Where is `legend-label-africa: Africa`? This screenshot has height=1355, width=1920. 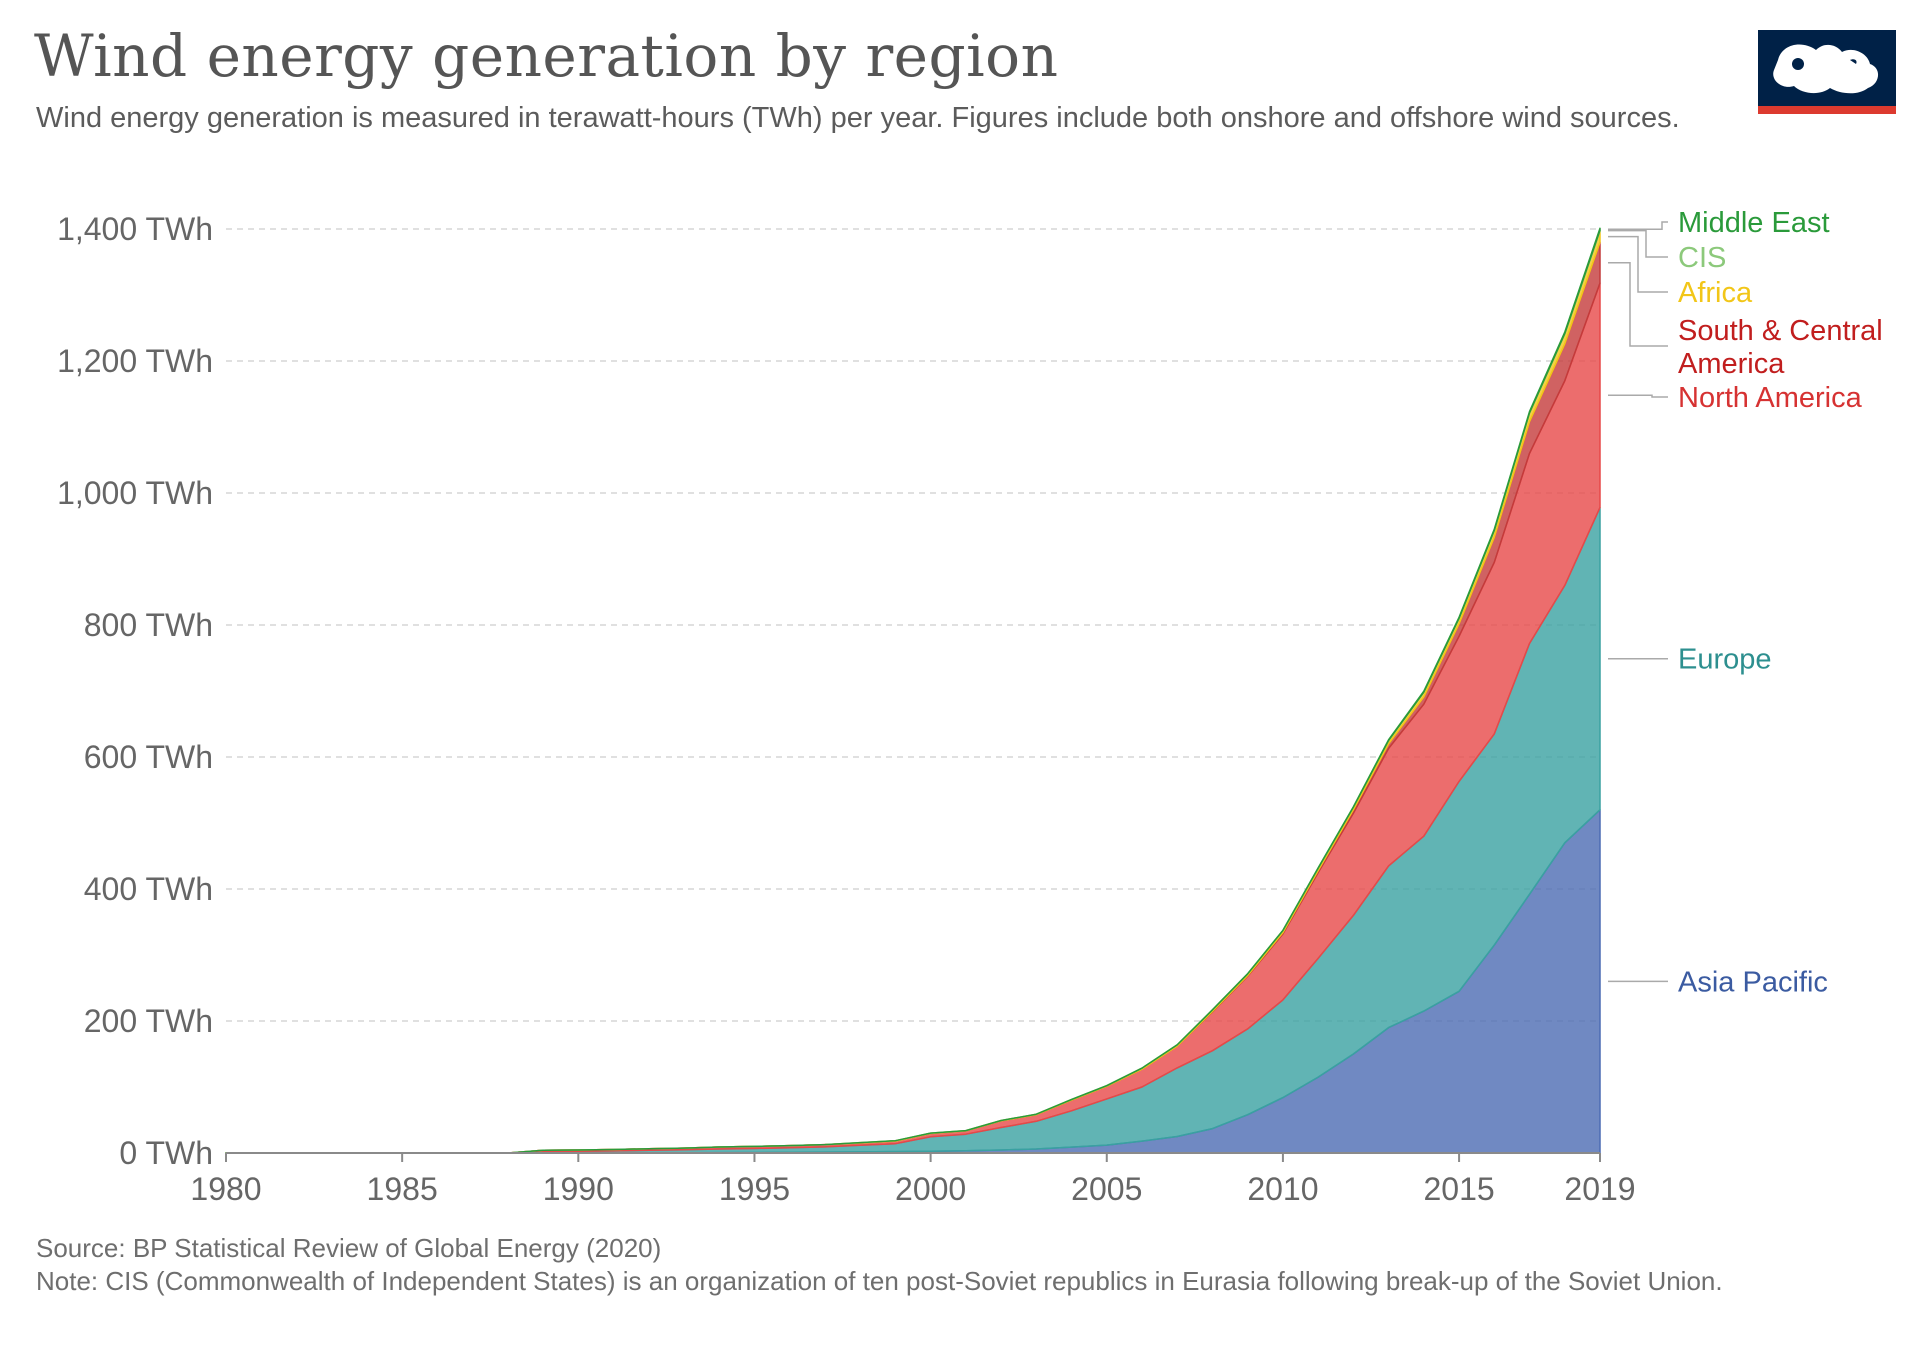
legend-label-africa: Africa is located at coordinates (1715, 293).